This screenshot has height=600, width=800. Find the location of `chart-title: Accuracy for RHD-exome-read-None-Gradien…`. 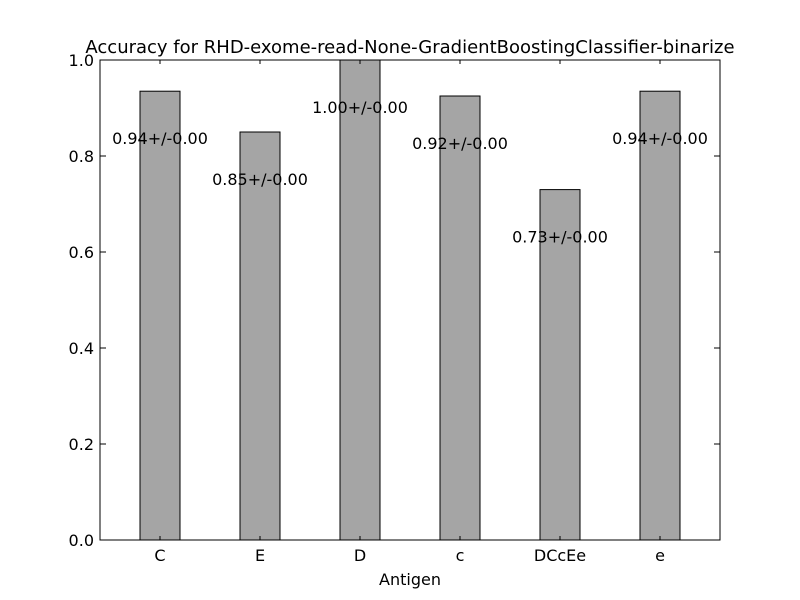

chart-title: Accuracy for RHD-exome-read-None-Gradien… is located at coordinates (409, 47).